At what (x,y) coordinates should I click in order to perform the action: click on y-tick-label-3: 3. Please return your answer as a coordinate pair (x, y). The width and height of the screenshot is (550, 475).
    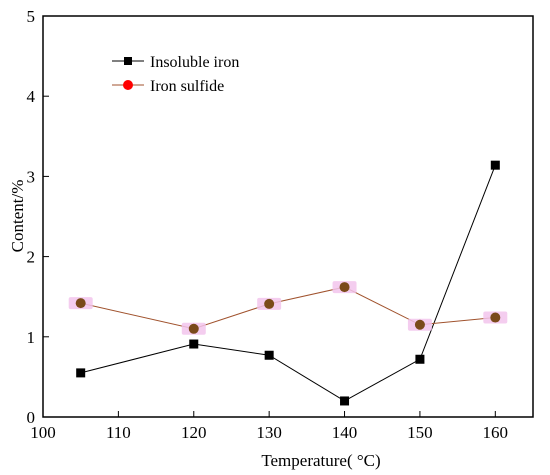
    Looking at the image, I should click on (31, 176).